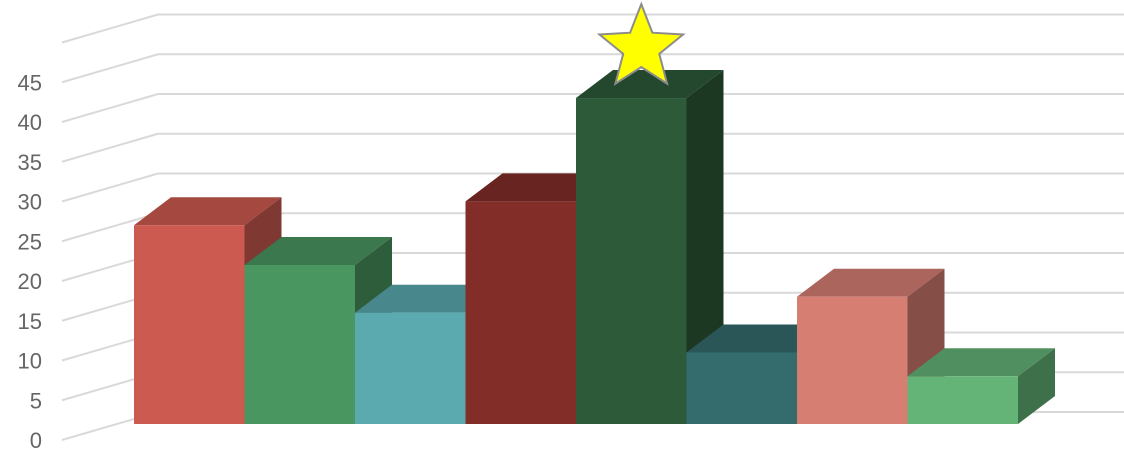 Image resolution: width=1124 pixels, height=458 pixels. Describe the element at coordinates (30, 241) in the screenshot. I see `y-tick-label: 25` at that location.